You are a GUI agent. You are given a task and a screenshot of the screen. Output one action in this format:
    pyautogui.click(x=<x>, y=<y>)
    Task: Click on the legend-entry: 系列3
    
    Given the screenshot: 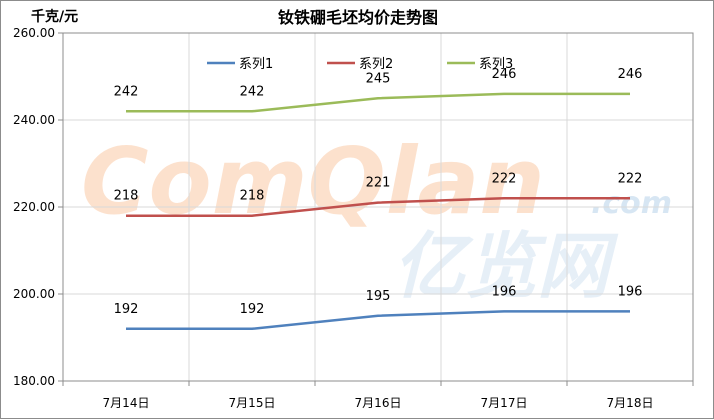 What is the action you would take?
    pyautogui.click(x=496, y=64)
    